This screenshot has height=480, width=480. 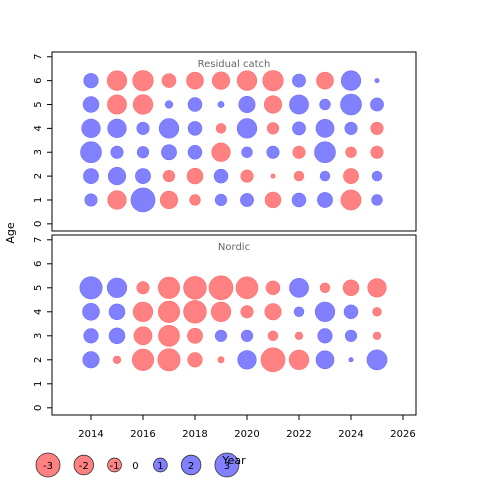 I want to click on x-axis: 2014 2016 2018 2020 2022 2024 2026, so click(x=247, y=427).